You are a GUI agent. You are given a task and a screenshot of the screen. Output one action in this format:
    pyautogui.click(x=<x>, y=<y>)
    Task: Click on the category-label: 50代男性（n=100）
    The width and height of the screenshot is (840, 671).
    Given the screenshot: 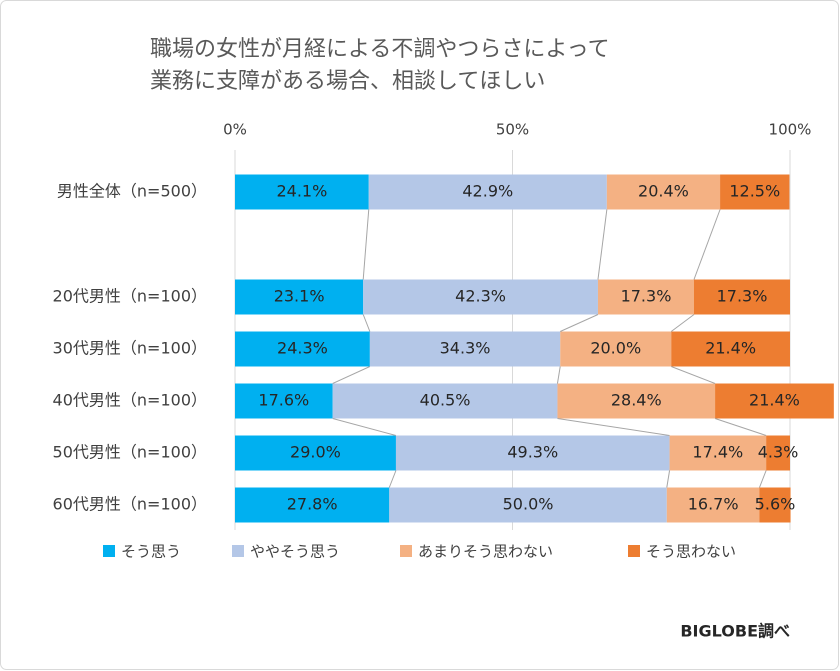 What is the action you would take?
    pyautogui.click(x=130, y=452)
    